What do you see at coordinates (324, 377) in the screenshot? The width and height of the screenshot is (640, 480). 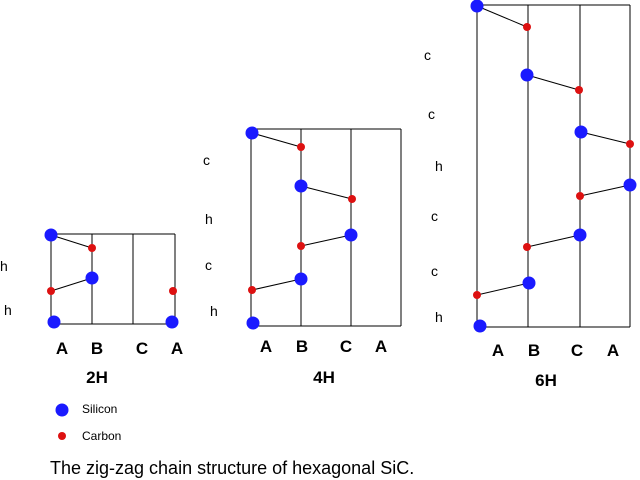 I see `polytype-title: 4H` at bounding box center [324, 377].